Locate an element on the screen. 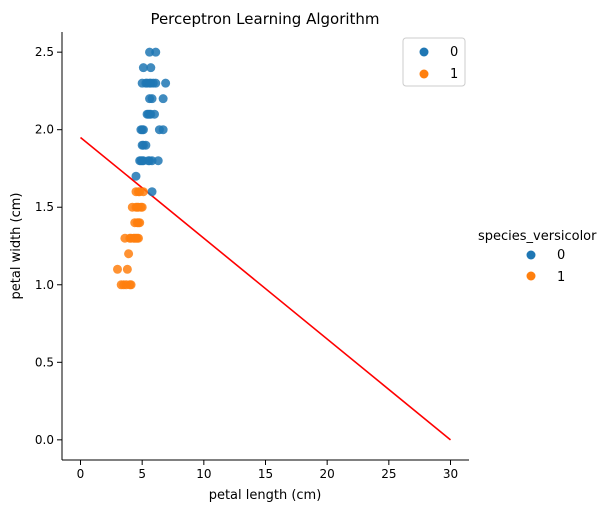 The width and height of the screenshot is (616, 512). legend-outside-title: species_versicolor is located at coordinates (537, 236).